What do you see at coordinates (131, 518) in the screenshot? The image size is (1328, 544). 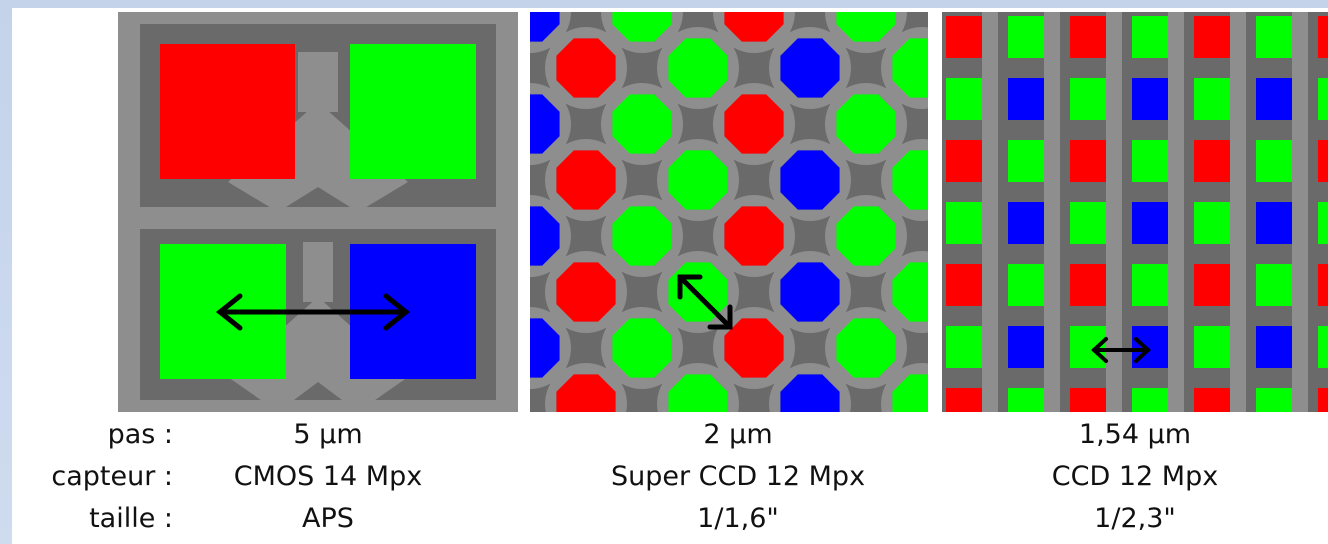 I see `size-row-label: taille :` at bounding box center [131, 518].